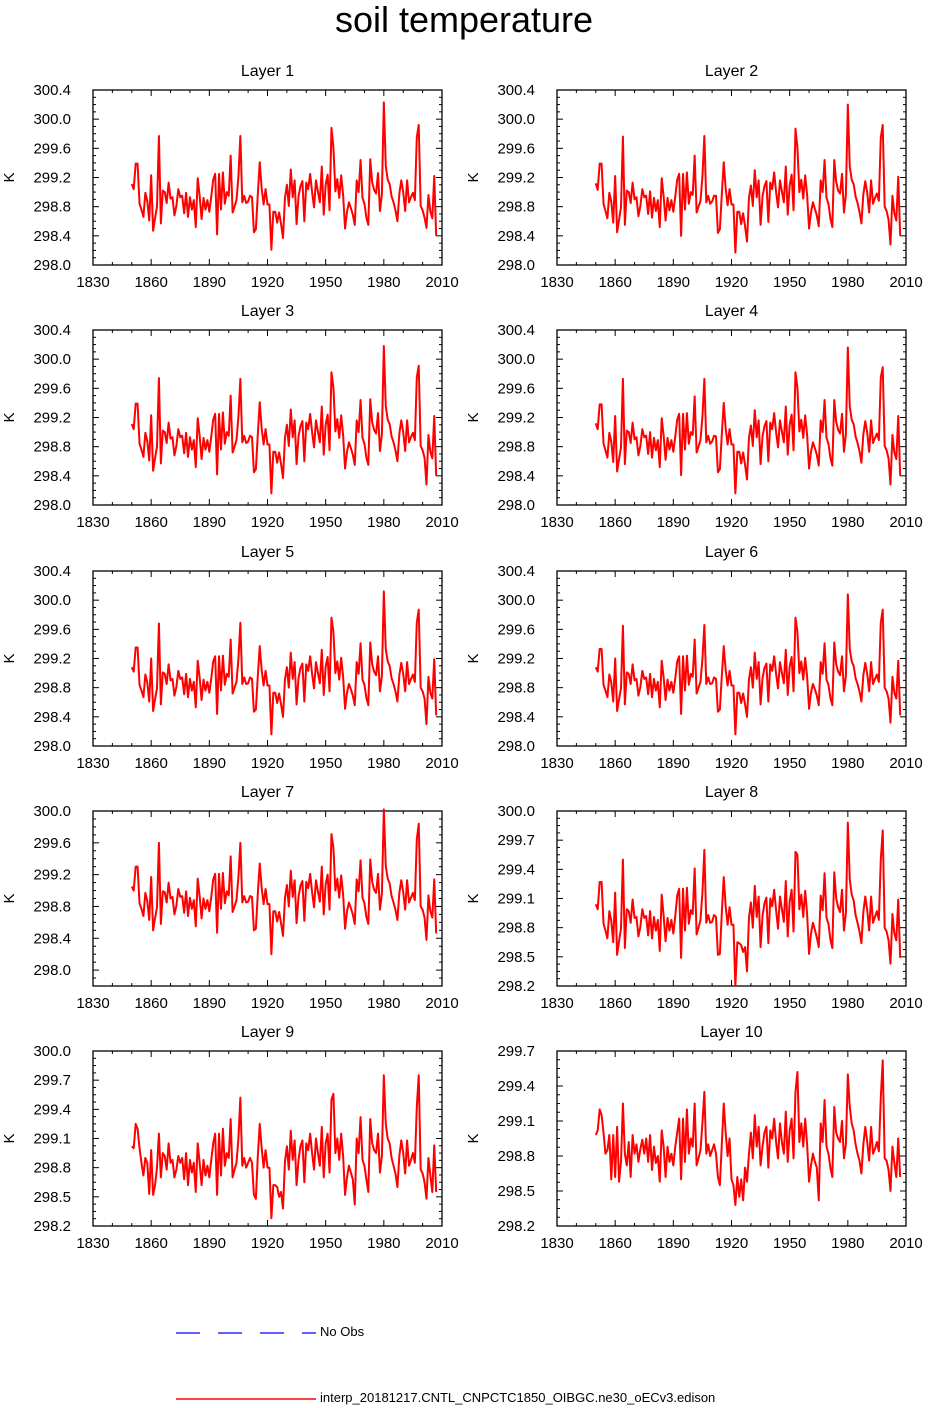 This screenshot has height=1408, width=928. Describe the element at coordinates (731, 71) in the screenshot. I see `panel-title: Layer 2` at that location.